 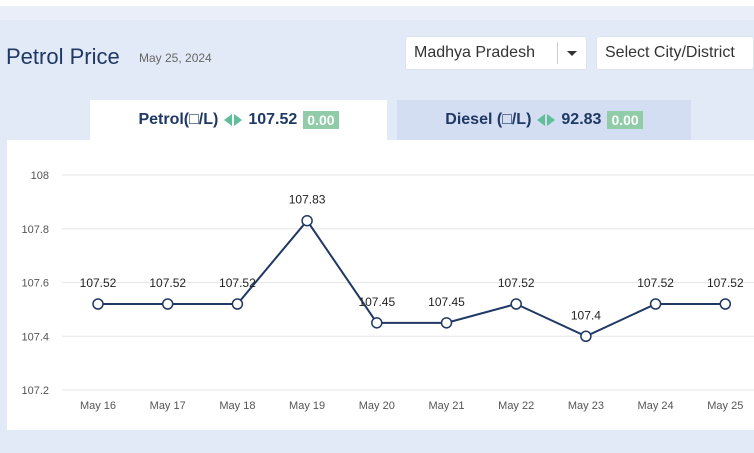 I want to click on petrol-change-badge: 0.00, so click(x=321, y=120).